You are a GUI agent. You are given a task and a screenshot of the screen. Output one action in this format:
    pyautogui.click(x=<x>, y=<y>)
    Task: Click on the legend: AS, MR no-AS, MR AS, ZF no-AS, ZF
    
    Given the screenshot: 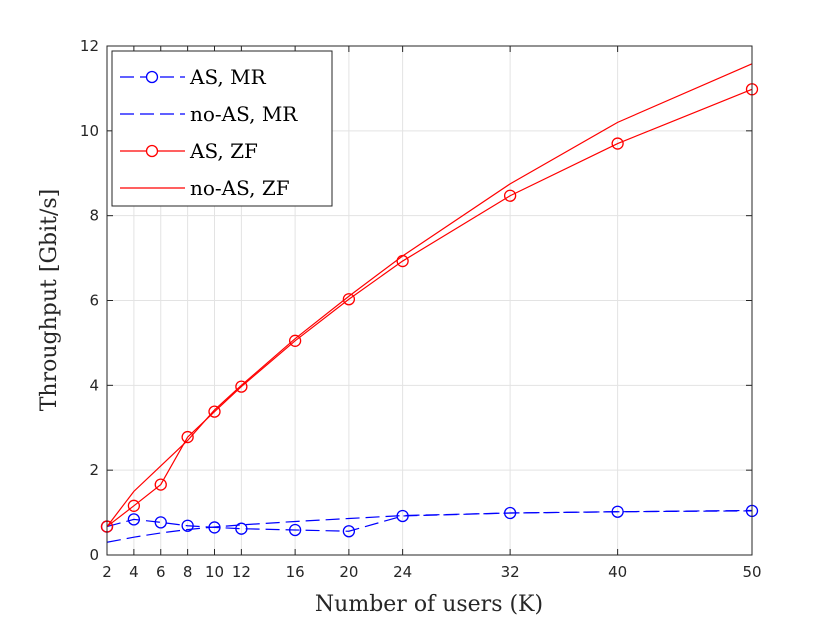 What is the action you would take?
    pyautogui.click(x=222, y=128)
    